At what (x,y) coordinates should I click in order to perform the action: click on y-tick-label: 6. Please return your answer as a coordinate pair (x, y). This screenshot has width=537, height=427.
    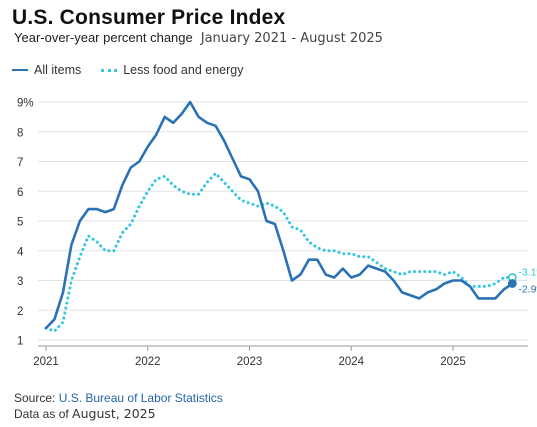
    Looking at the image, I should click on (20, 193).